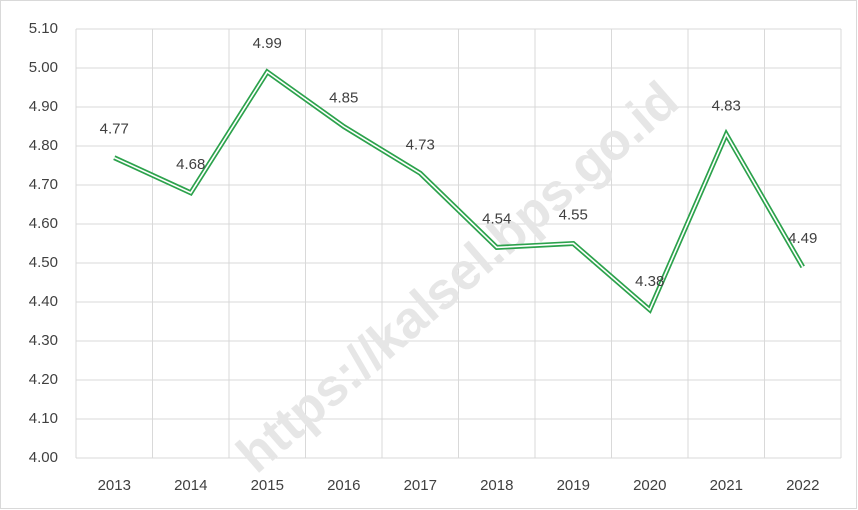  I want to click on x-tick-label: 2013, so click(114, 485).